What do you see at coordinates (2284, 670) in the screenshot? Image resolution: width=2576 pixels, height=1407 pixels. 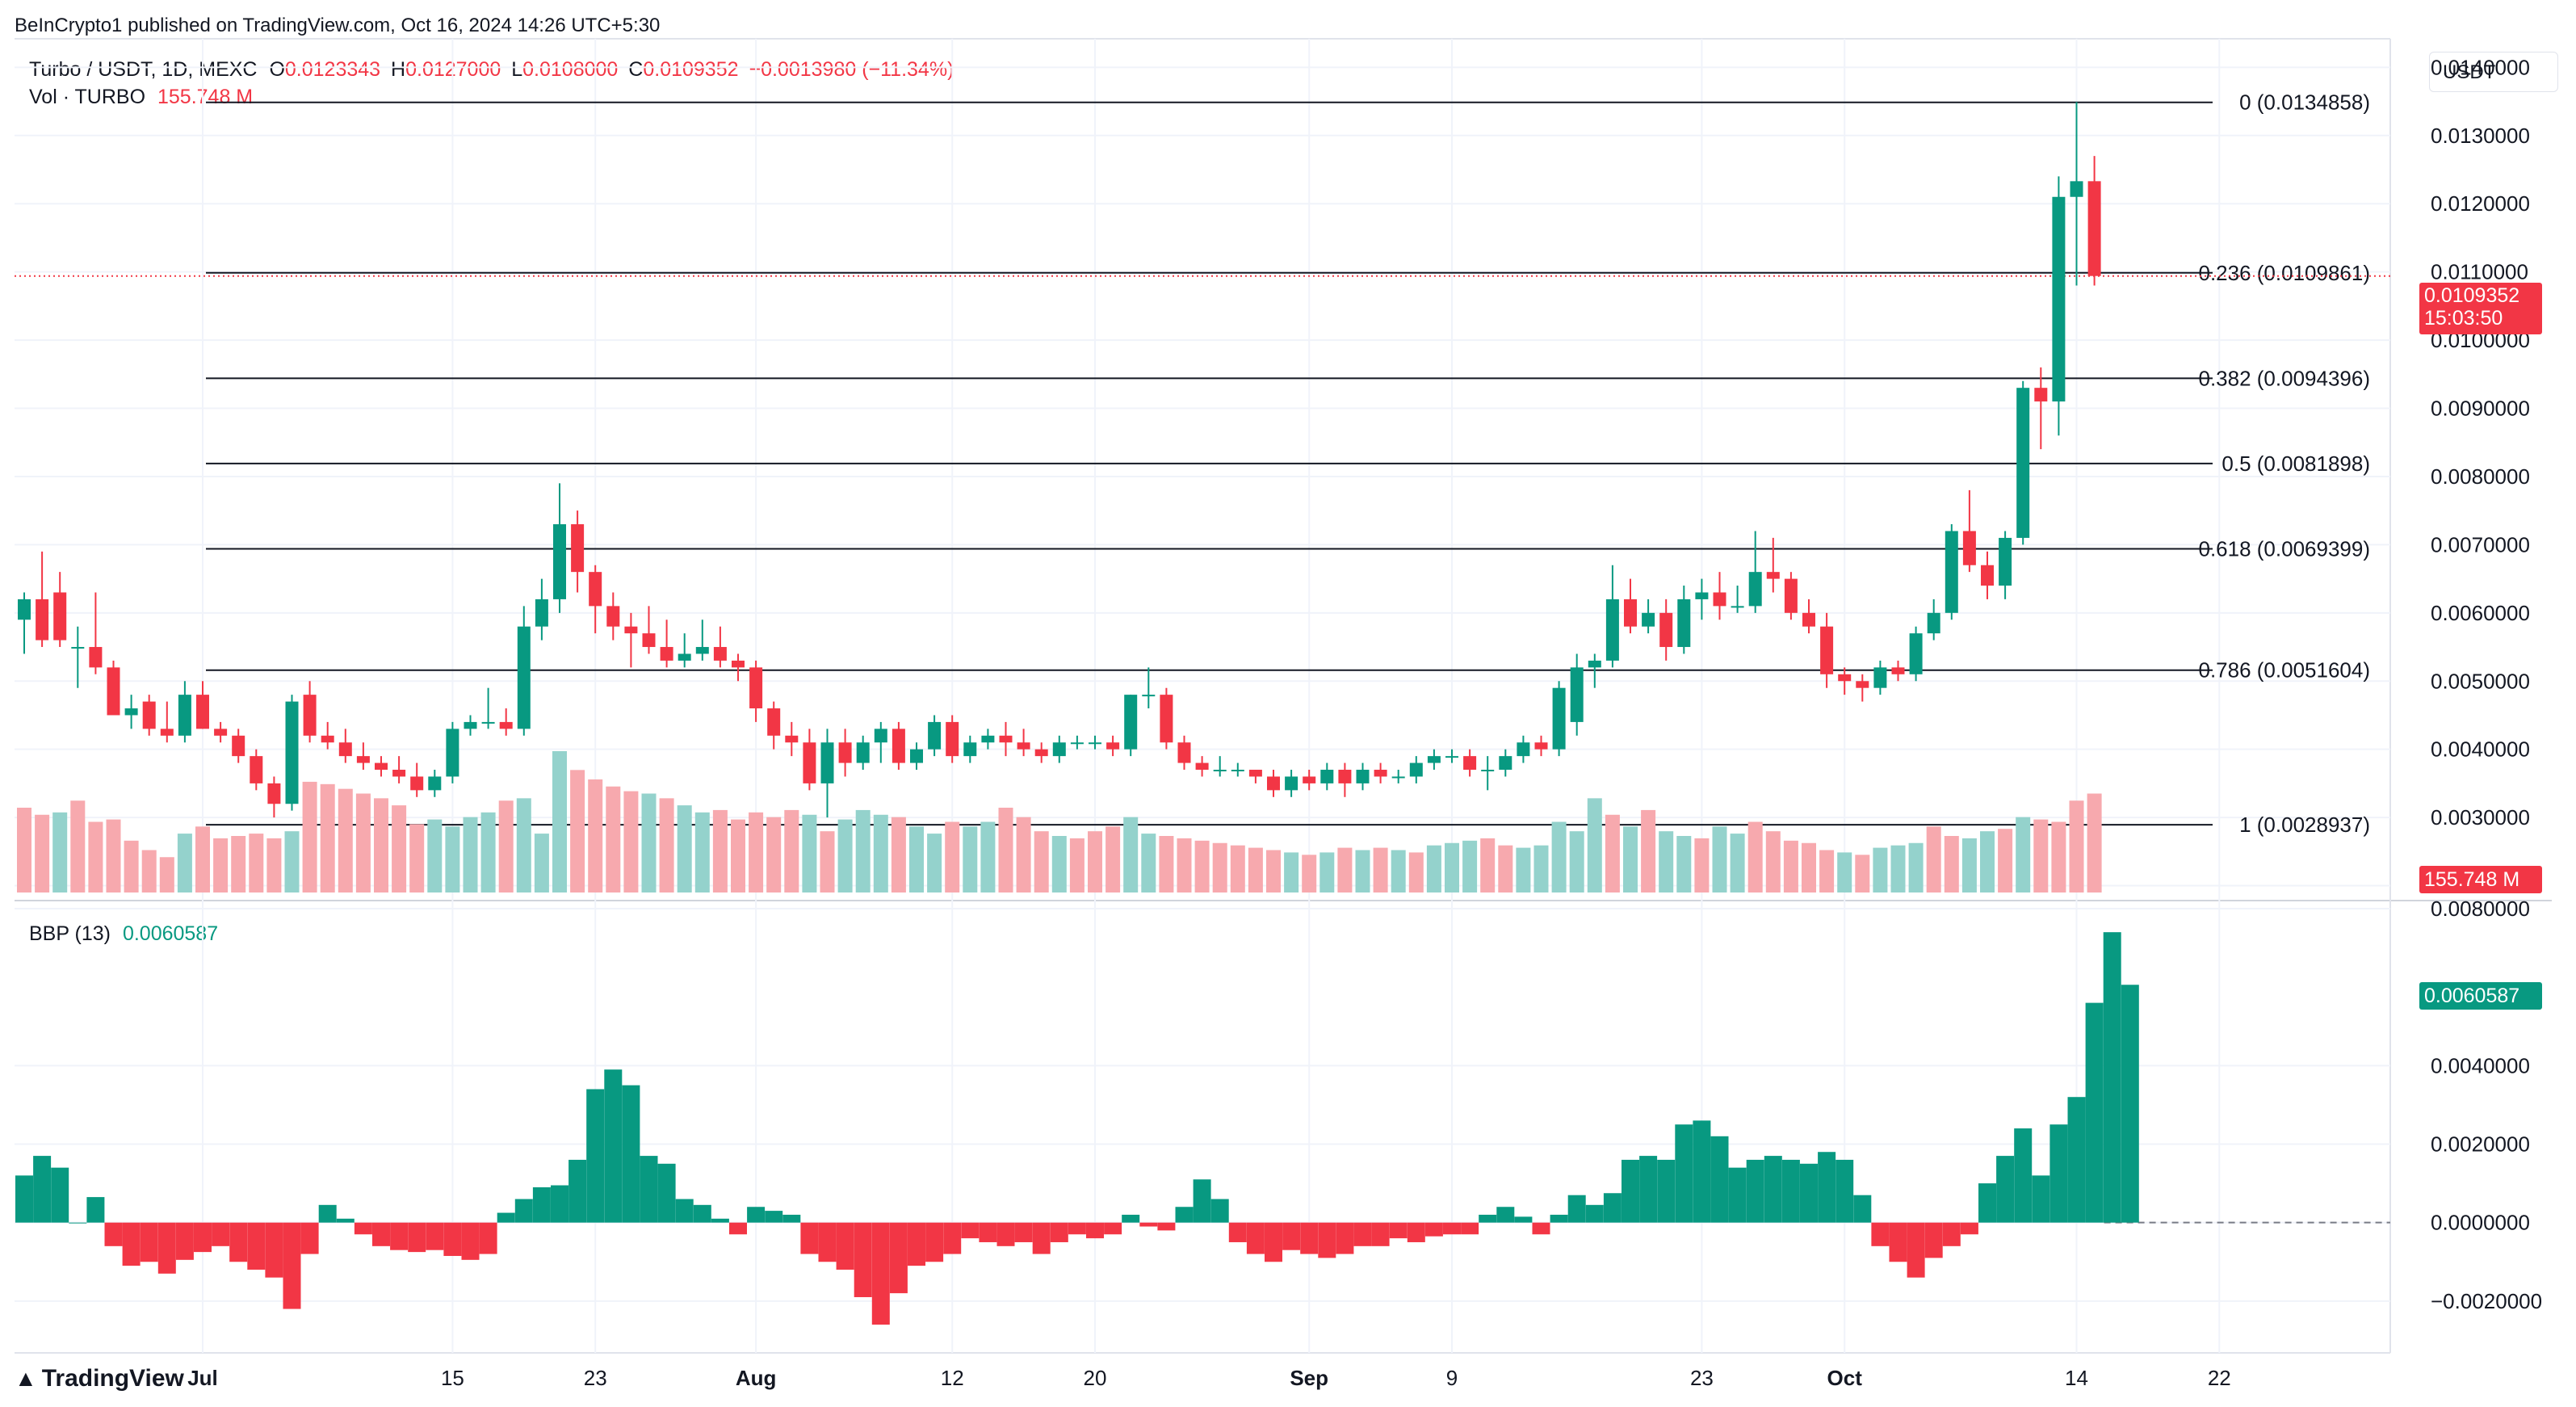 I see `fib-level-label: 0.786 (0.0051604)` at bounding box center [2284, 670].